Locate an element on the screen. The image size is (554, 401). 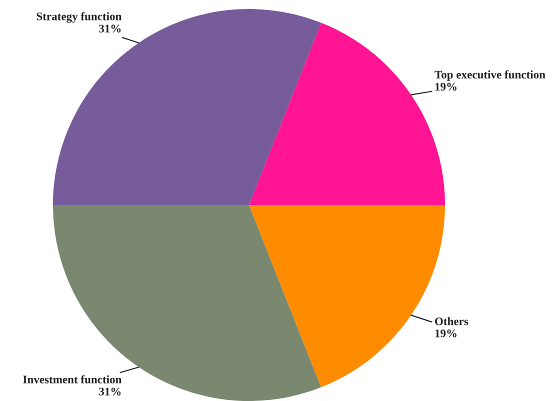
slice-label: Top executive function is located at coordinates (490, 75).